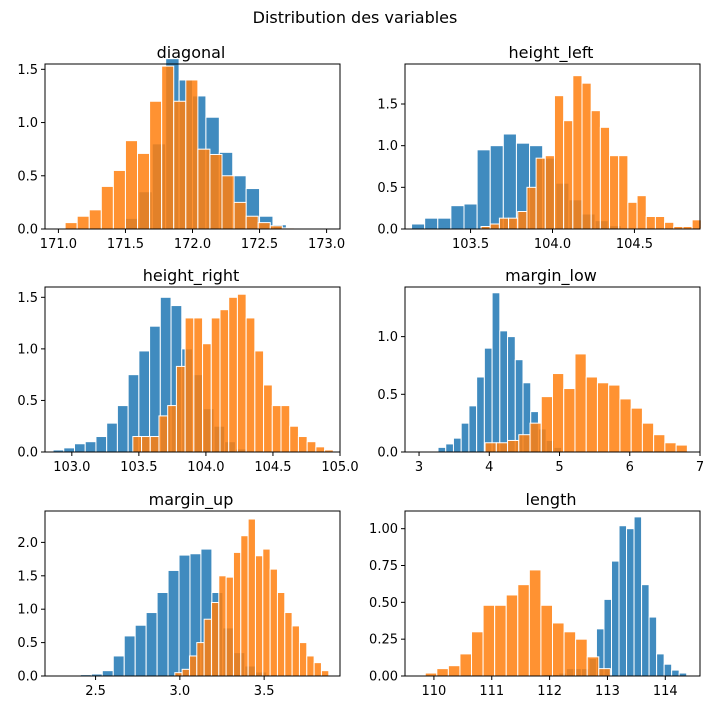 This screenshot has width=710, height=710. What do you see at coordinates (383, 566) in the screenshot?
I see `y-tick-label: 0.75` at bounding box center [383, 566].